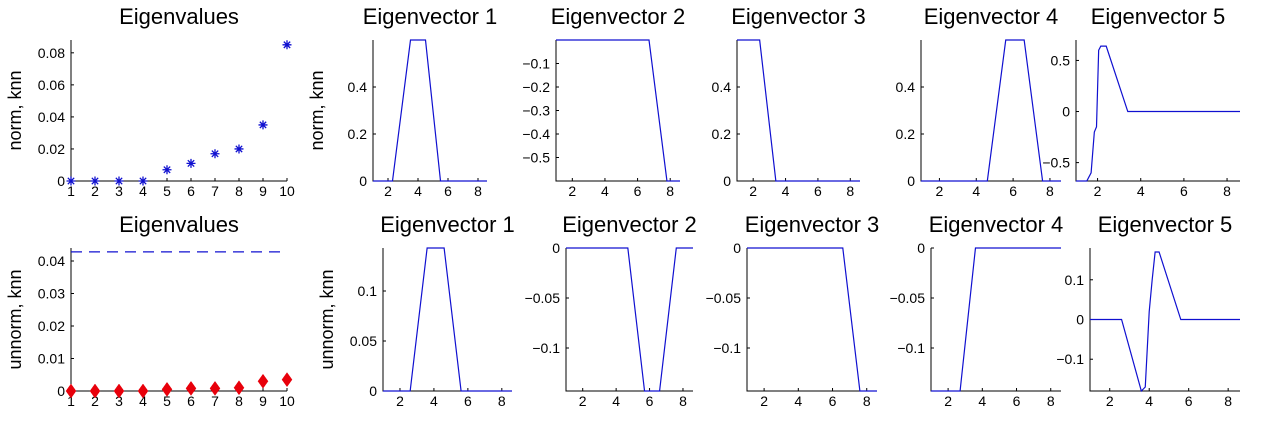 The image size is (1268, 422). I want to click on subplot-2: Eigenvector 1 norm, knn 2 4 6 8 0 0.2 0.4, so click(402, 101).